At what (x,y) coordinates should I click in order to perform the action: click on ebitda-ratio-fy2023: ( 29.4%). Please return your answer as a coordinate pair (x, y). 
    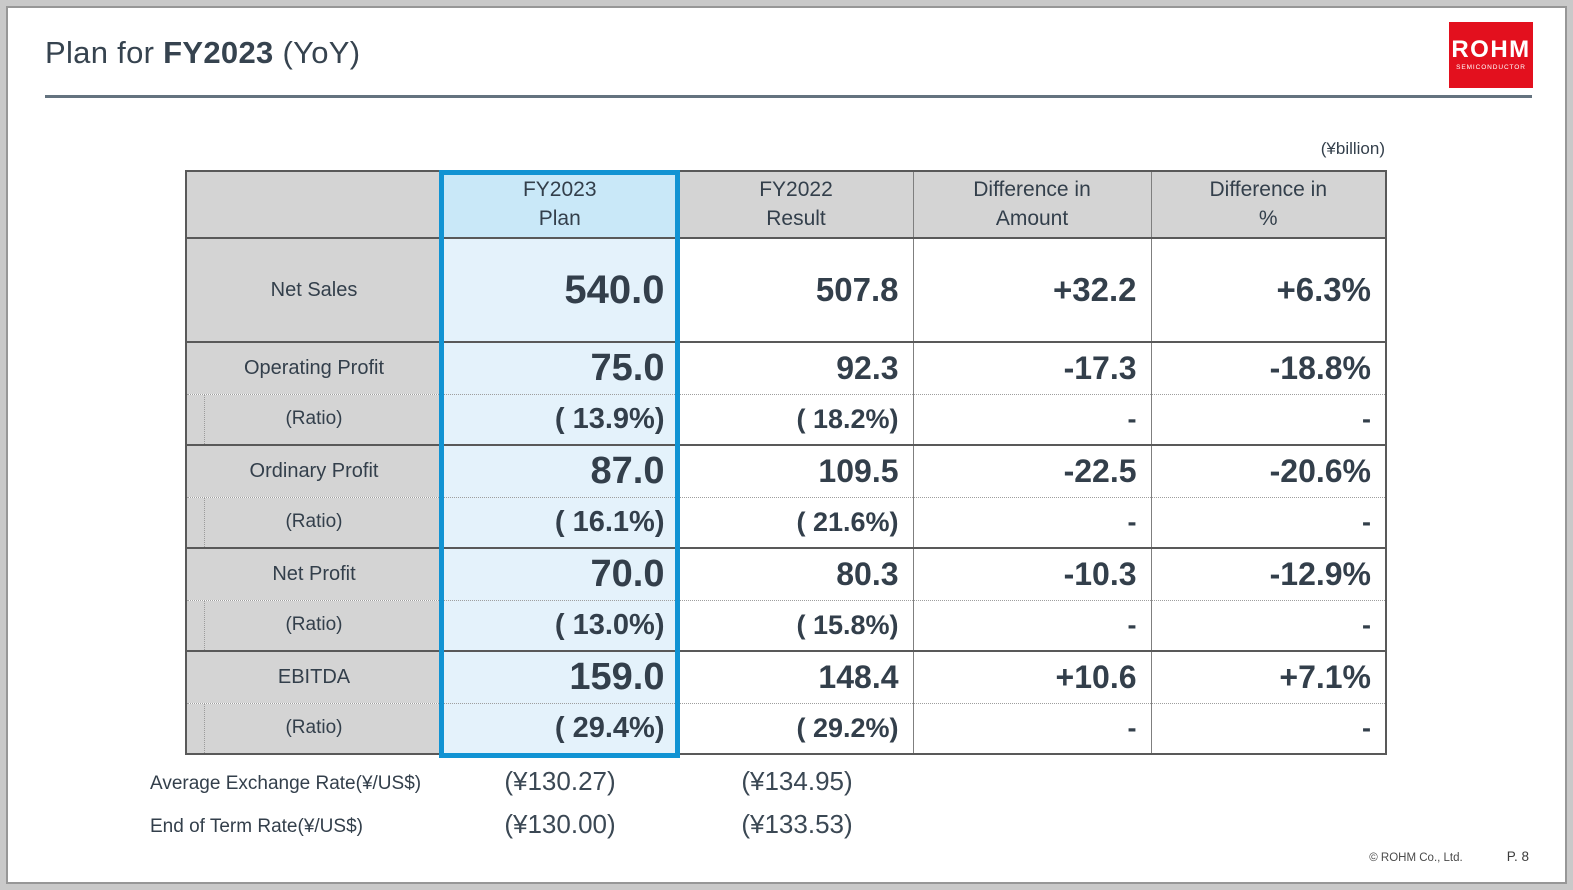
    Looking at the image, I should click on (560, 728).